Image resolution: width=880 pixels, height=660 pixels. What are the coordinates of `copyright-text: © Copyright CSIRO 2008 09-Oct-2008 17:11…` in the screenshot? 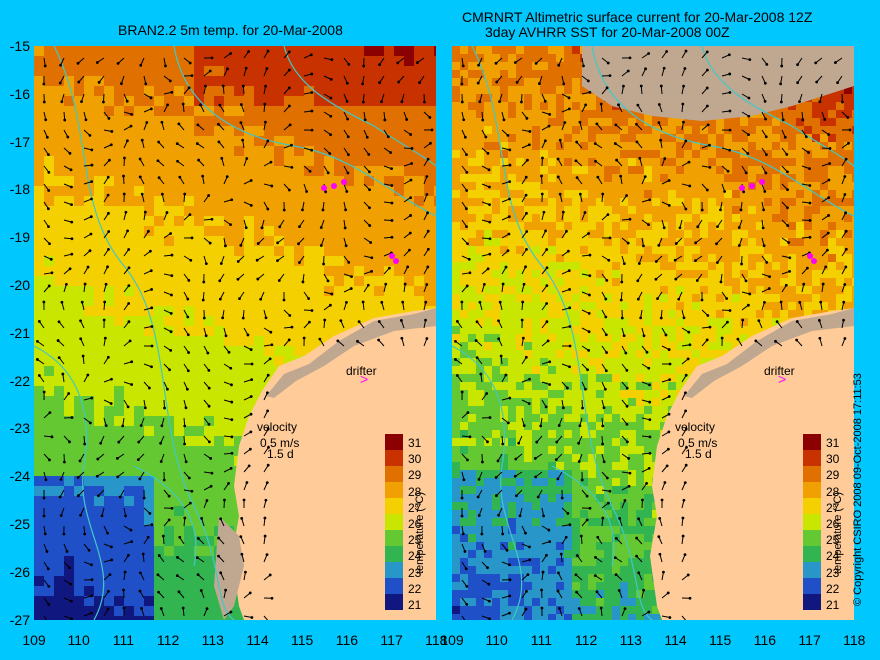 It's located at (858, 489).